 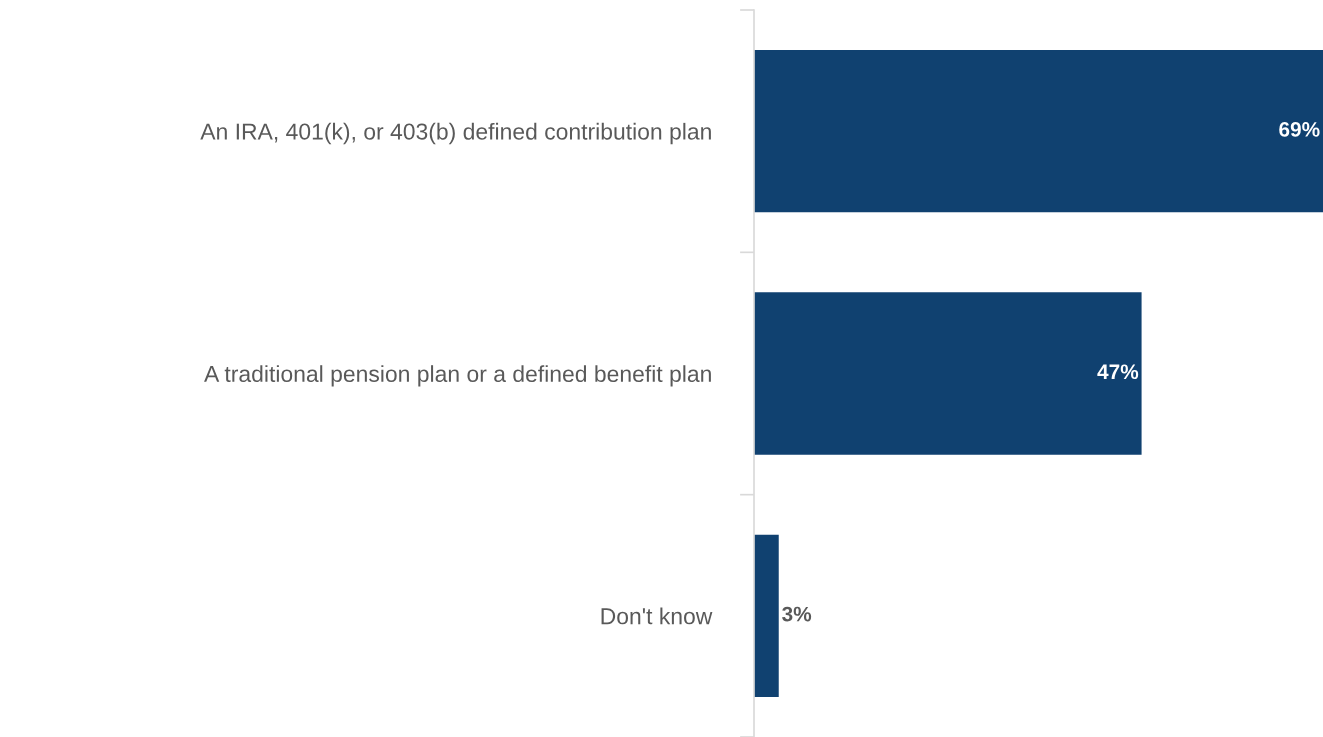 What do you see at coordinates (455, 133) in the screenshot?
I see `y-tick-label: An IRA, 401(k), or 403(b) defined contribution plan` at bounding box center [455, 133].